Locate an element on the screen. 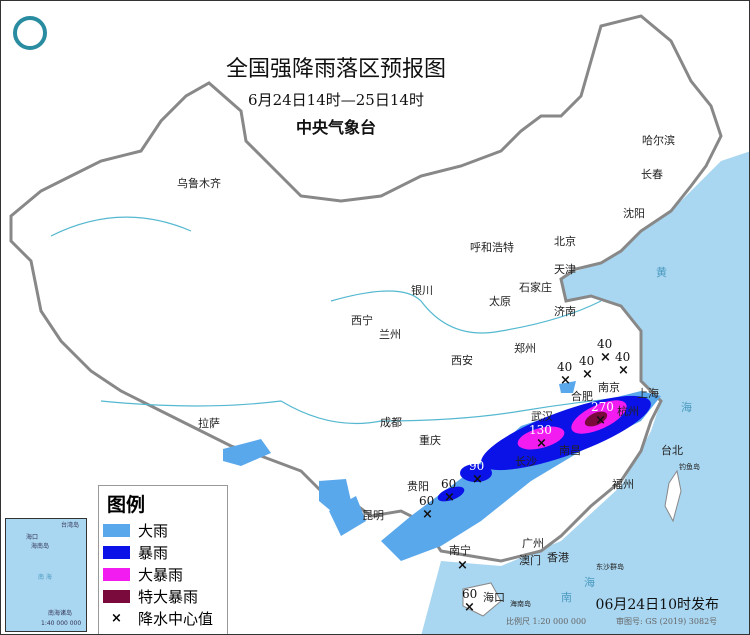 The width and height of the screenshot is (750, 635). city-macau: 澳门 is located at coordinates (530, 560).